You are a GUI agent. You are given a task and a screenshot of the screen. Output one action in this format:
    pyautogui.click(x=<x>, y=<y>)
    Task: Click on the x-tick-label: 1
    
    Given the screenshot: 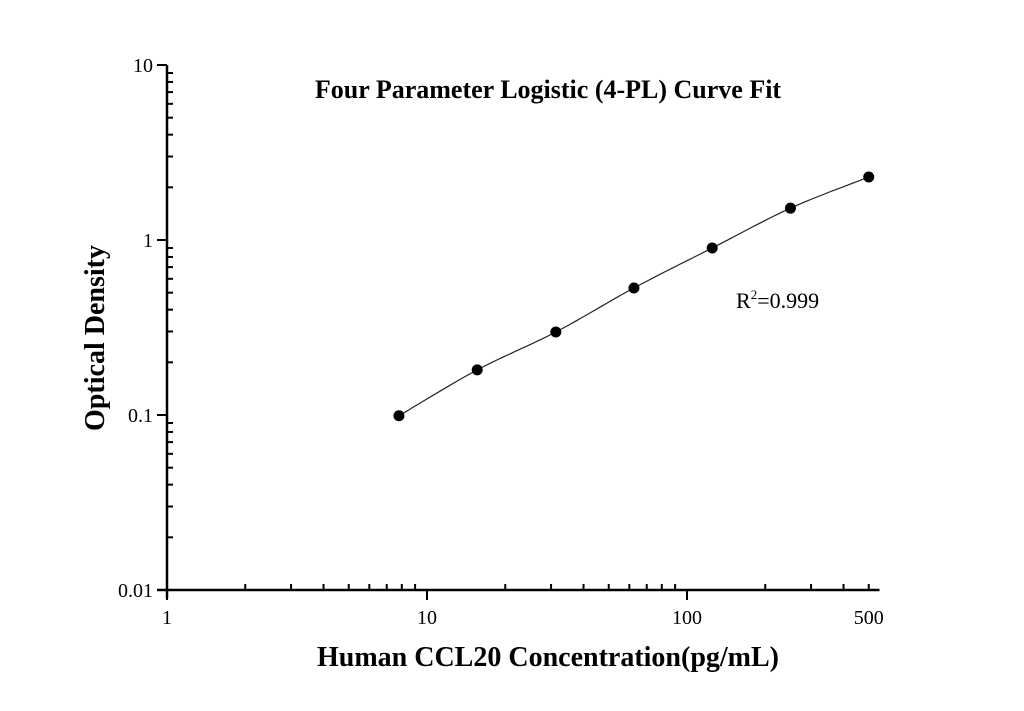 What is the action you would take?
    pyautogui.click(x=167, y=618)
    